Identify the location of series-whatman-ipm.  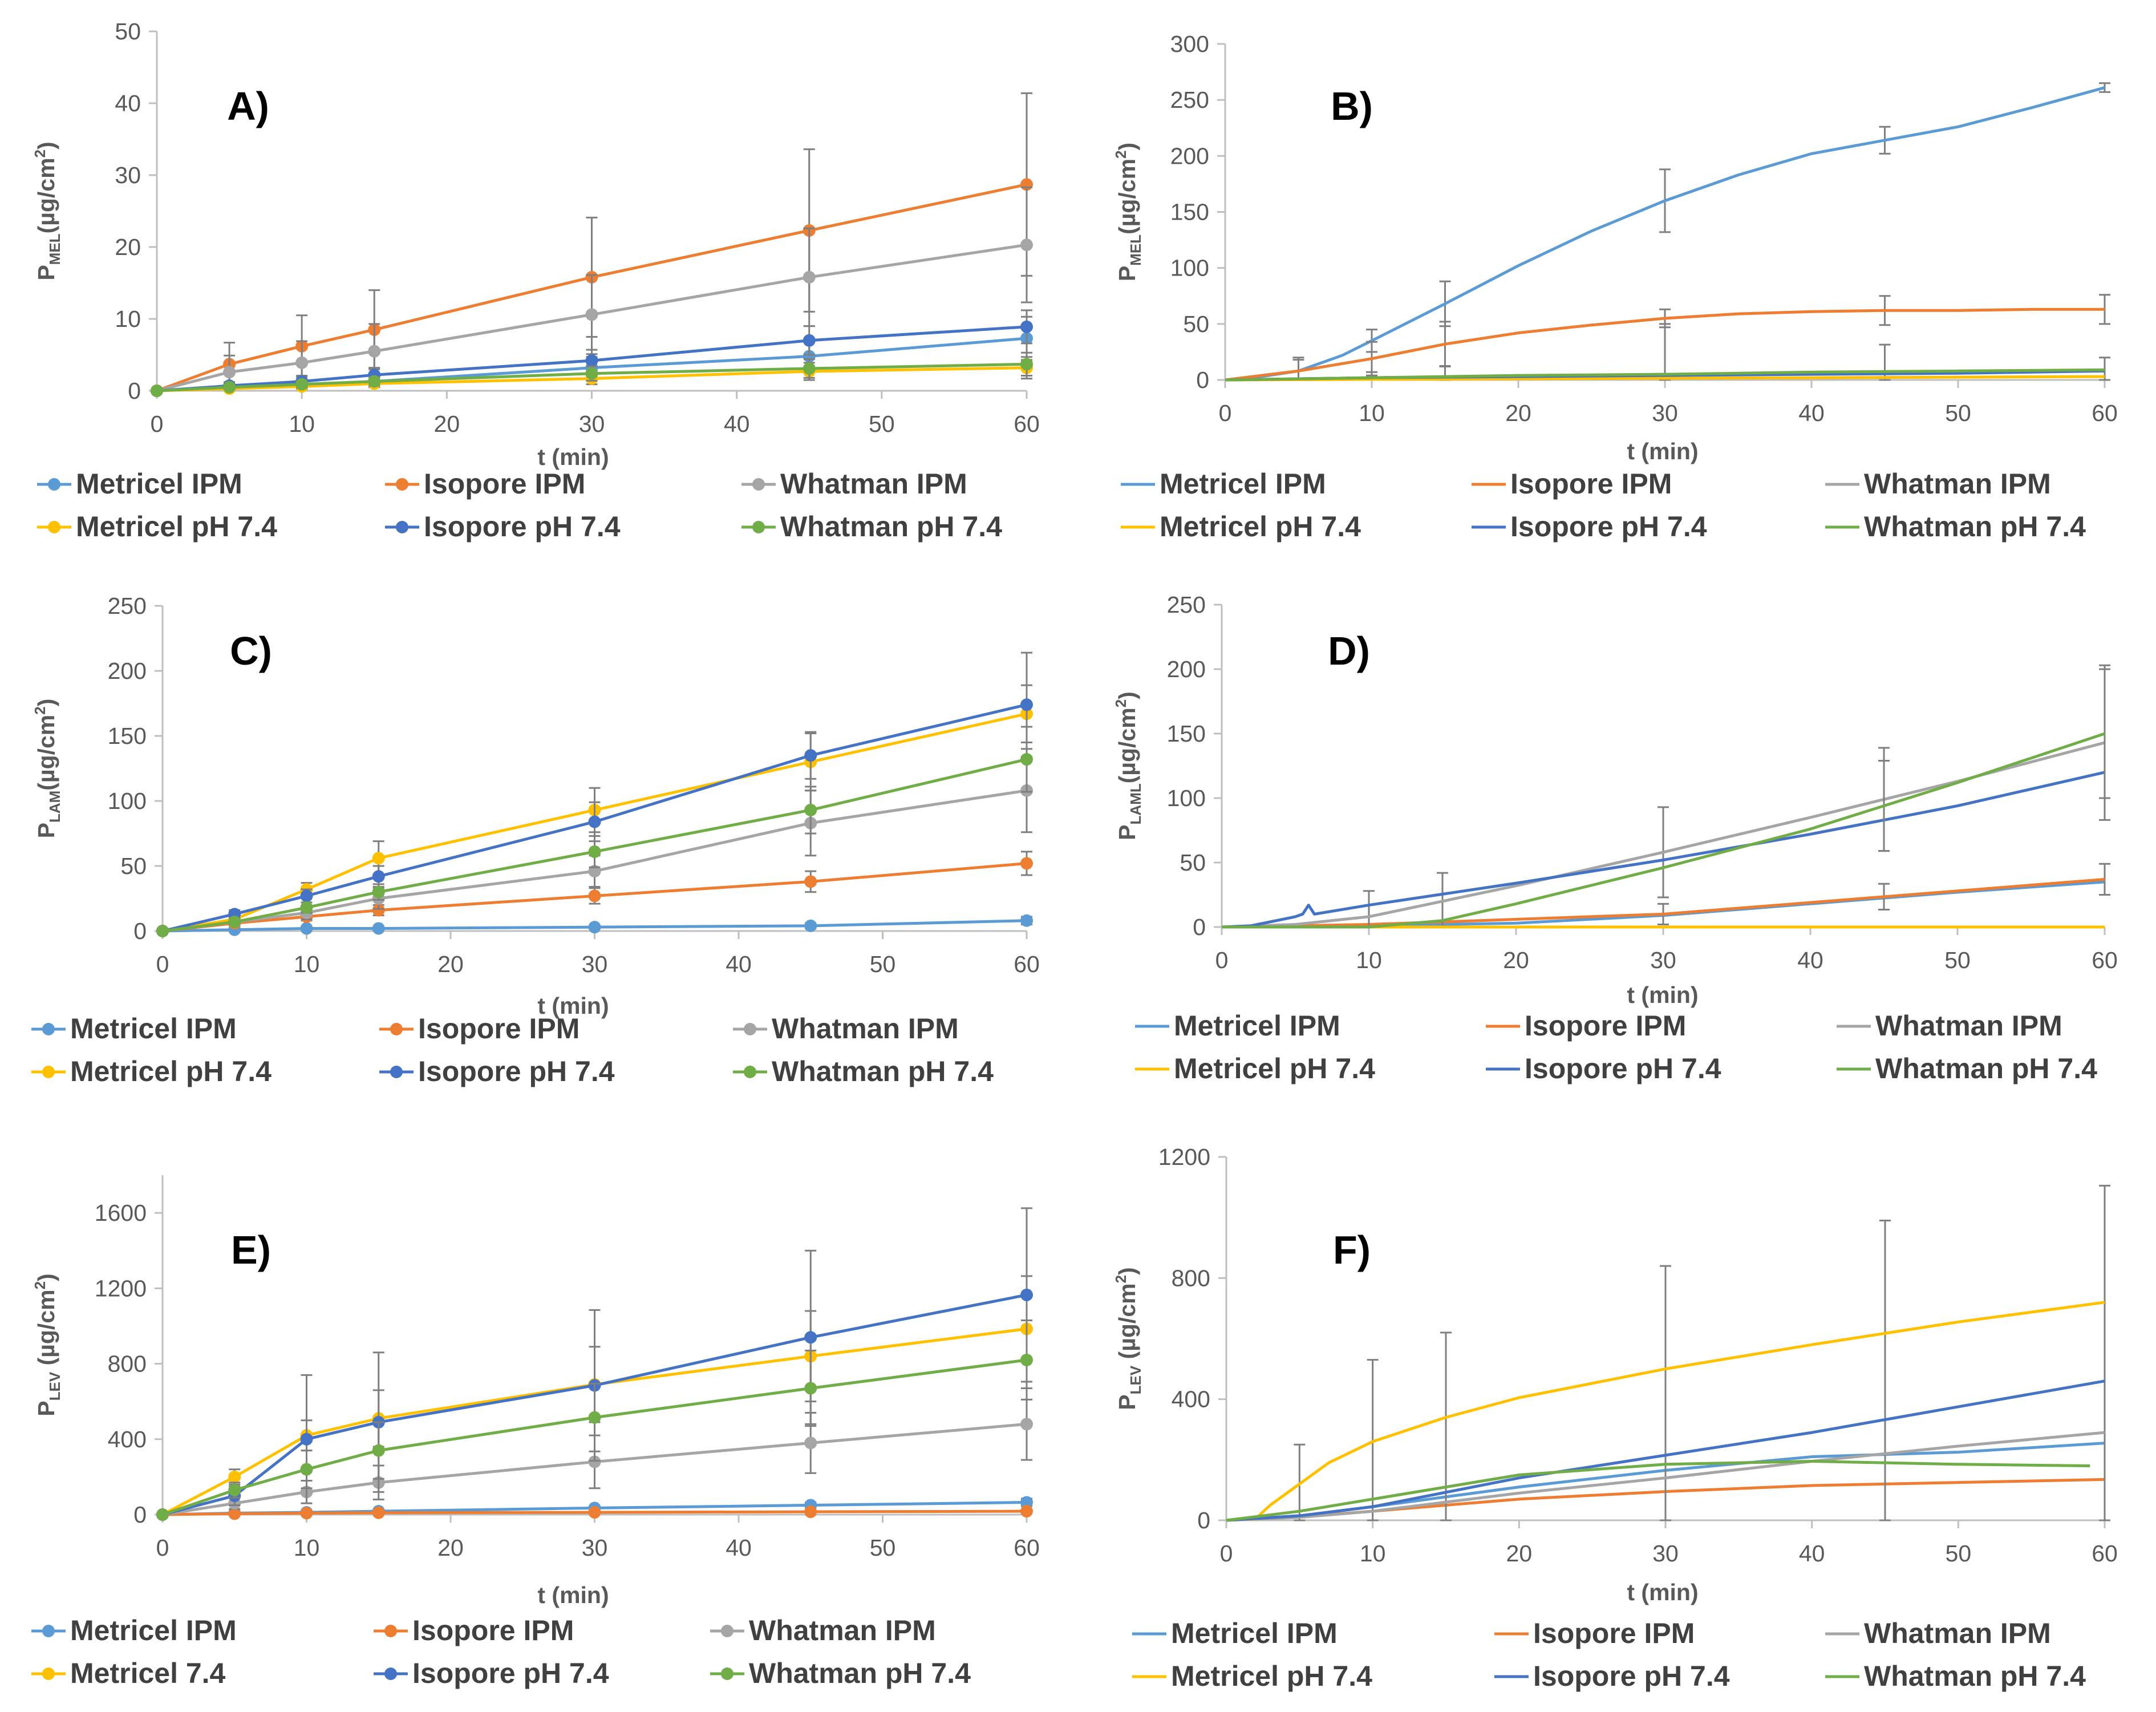
(1666, 796).